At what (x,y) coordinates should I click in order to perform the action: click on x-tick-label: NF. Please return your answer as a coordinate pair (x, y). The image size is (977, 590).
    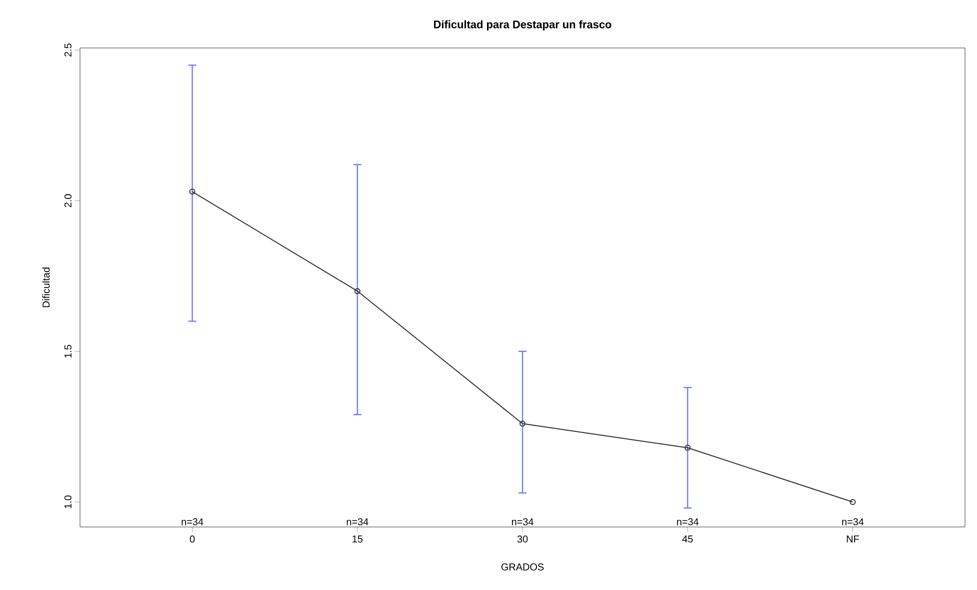
    Looking at the image, I should click on (852, 539).